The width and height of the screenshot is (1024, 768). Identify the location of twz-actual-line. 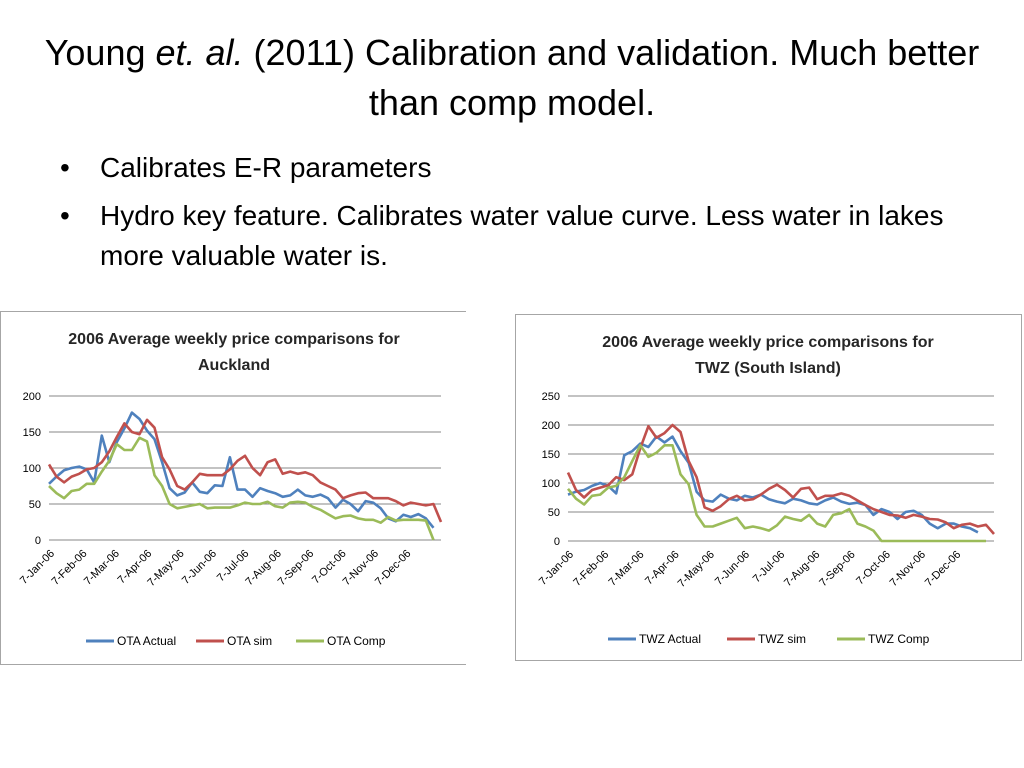
(773, 484).